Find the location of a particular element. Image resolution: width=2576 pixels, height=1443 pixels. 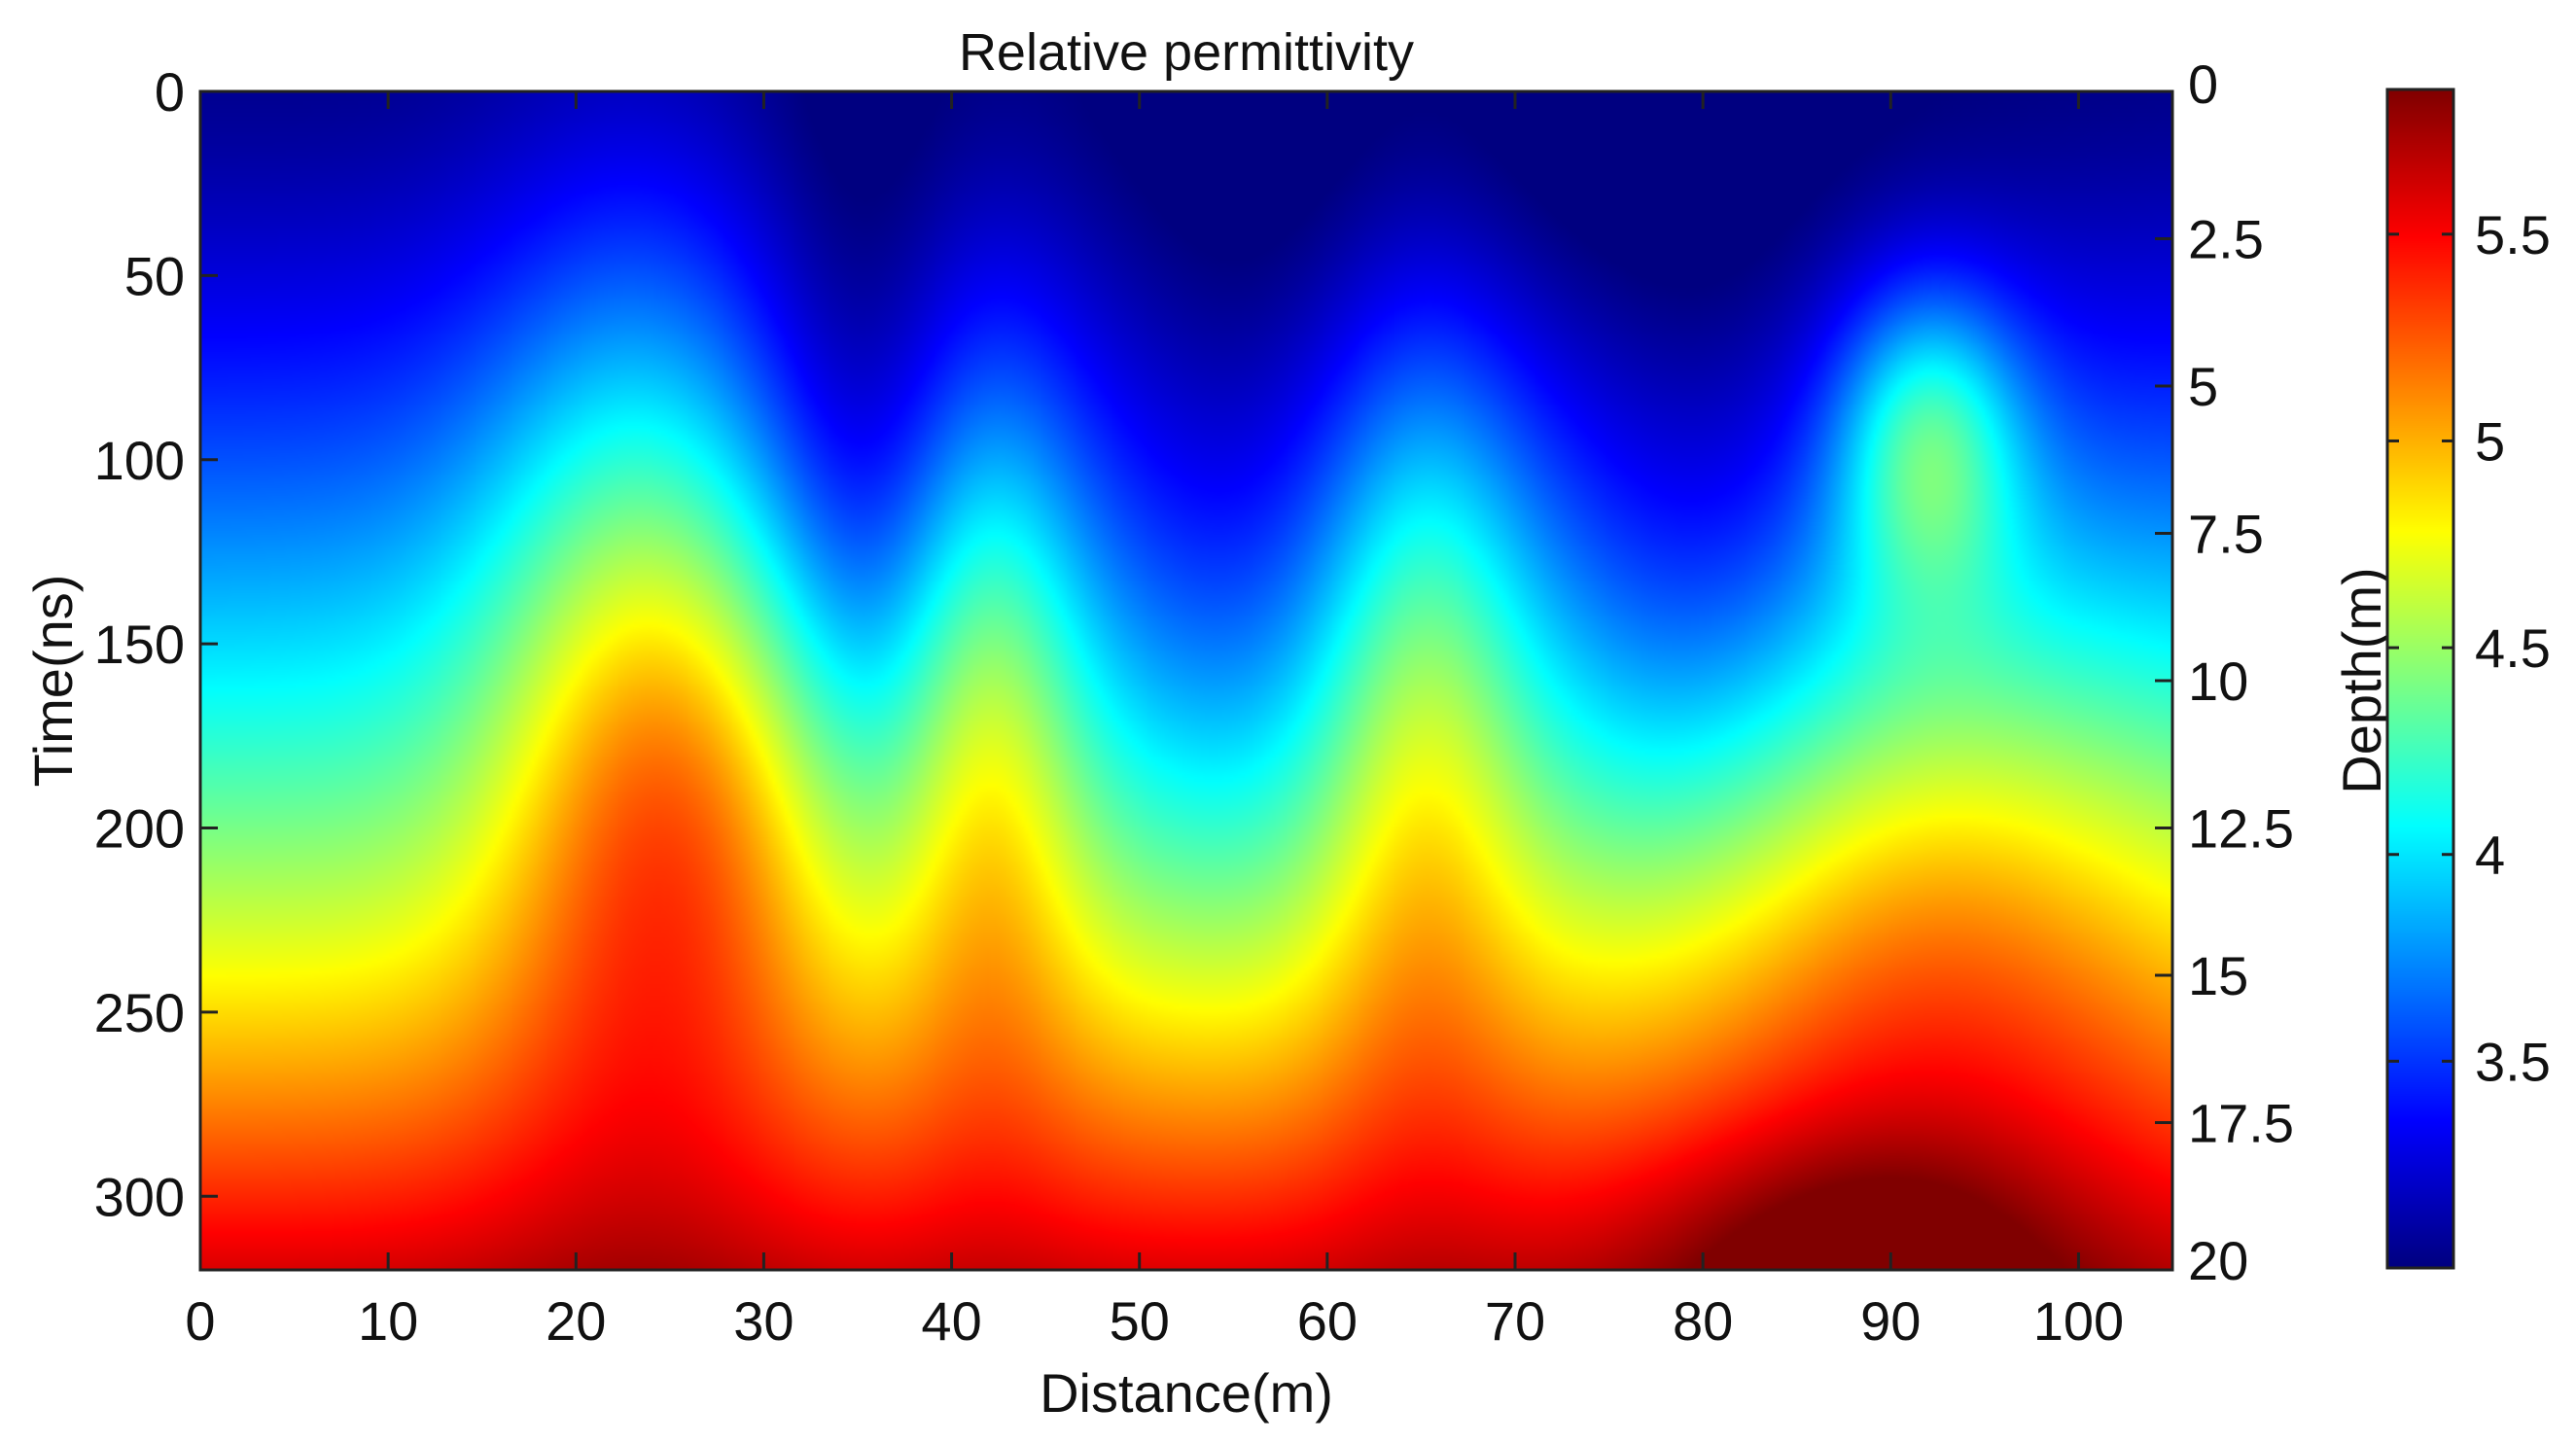

depth-axis: 0 2.5 5 7.5 10 12.5 15 17.5 20 is located at coordinates (2224, 672).